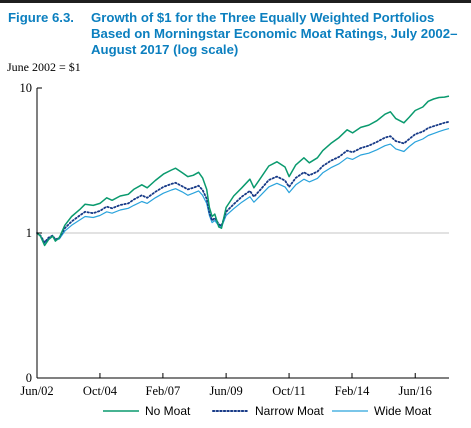  What do you see at coordinates (41, 17) in the screenshot?
I see `figure-label: Figure 6.3.` at bounding box center [41, 17].